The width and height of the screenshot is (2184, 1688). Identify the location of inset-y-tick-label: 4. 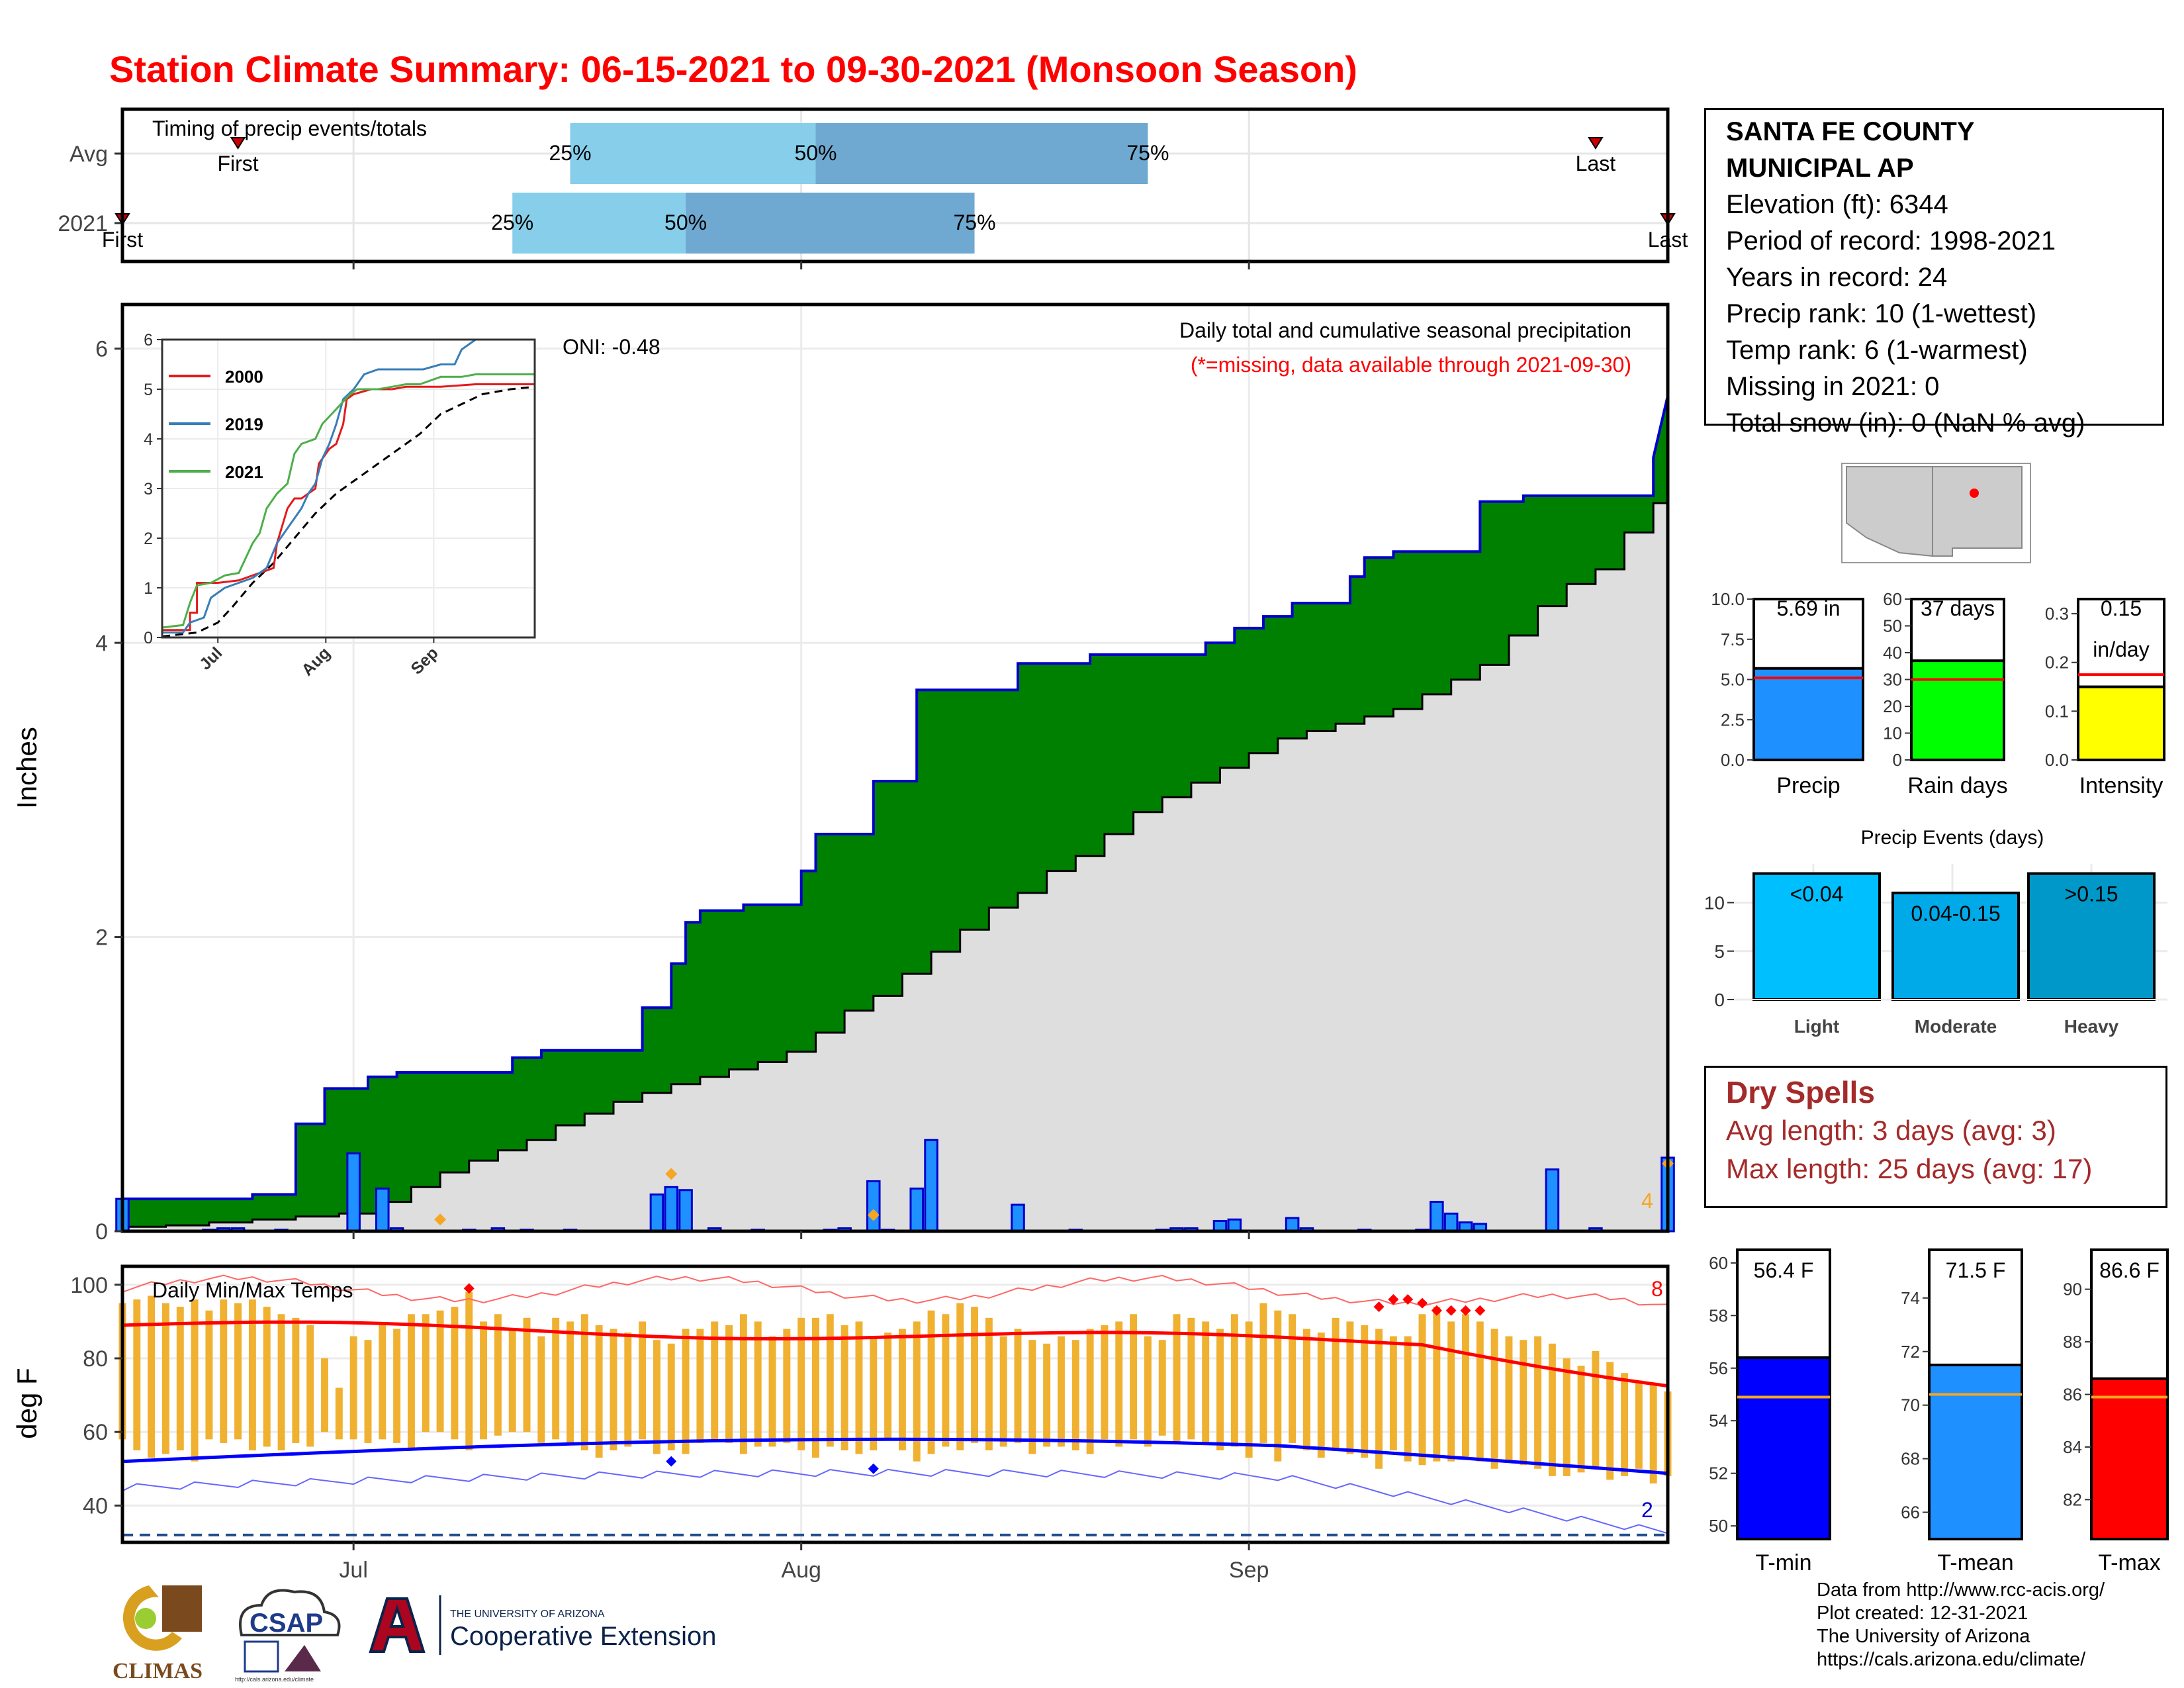
(148, 439).